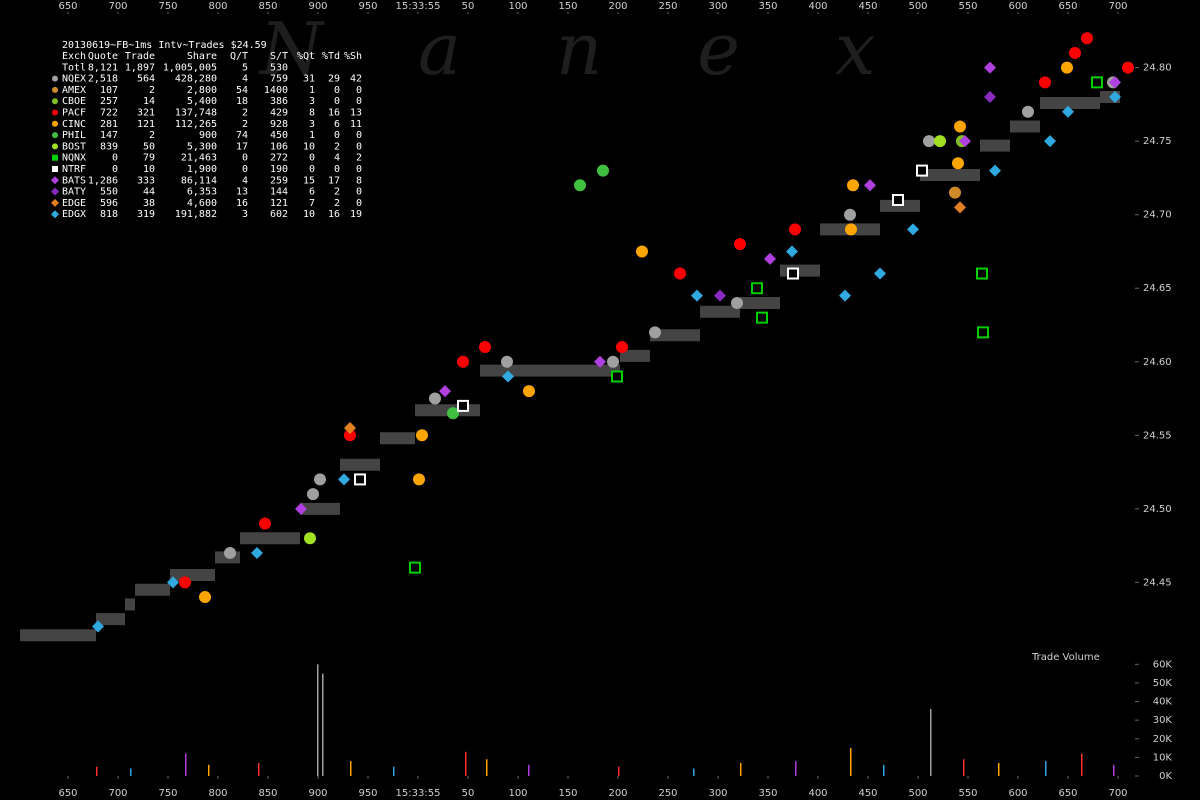  I want to click on table-cell: 6, so click(337, 124).